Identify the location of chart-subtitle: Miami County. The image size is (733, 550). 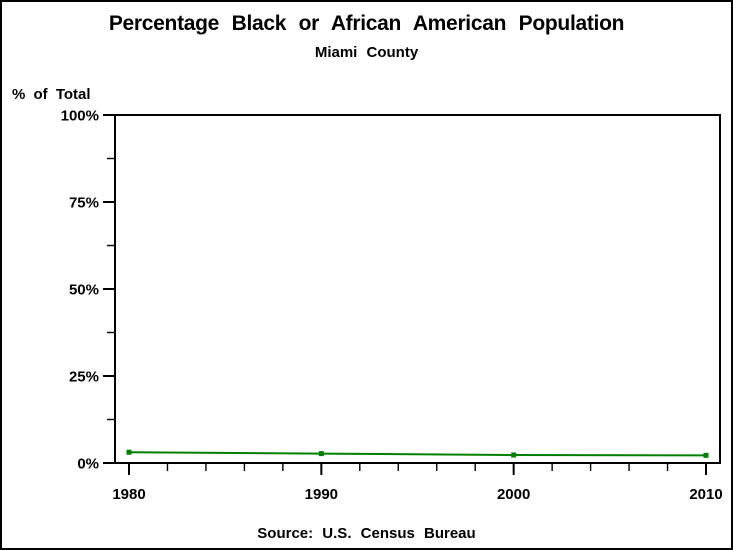
(366, 52).